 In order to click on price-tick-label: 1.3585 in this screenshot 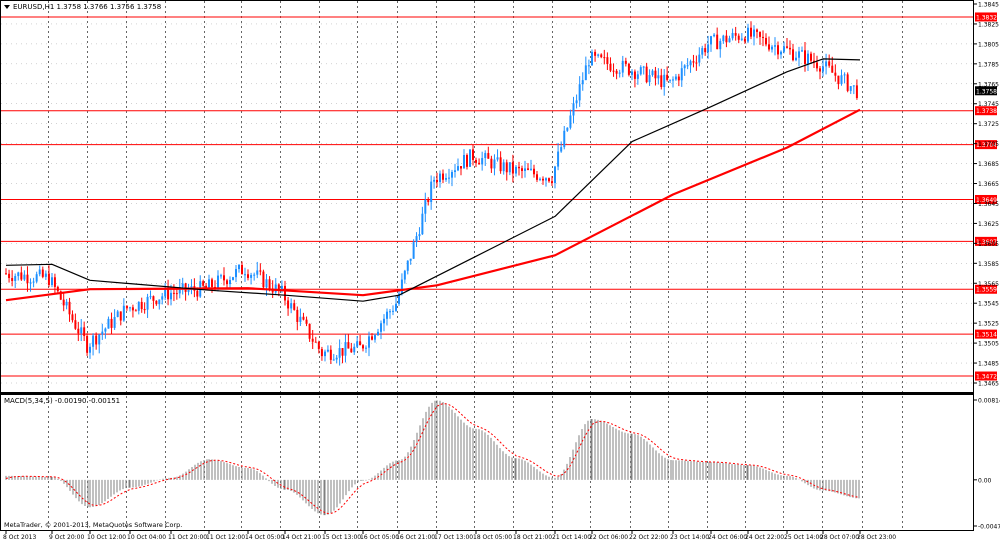, I will do `click(988, 264)`.